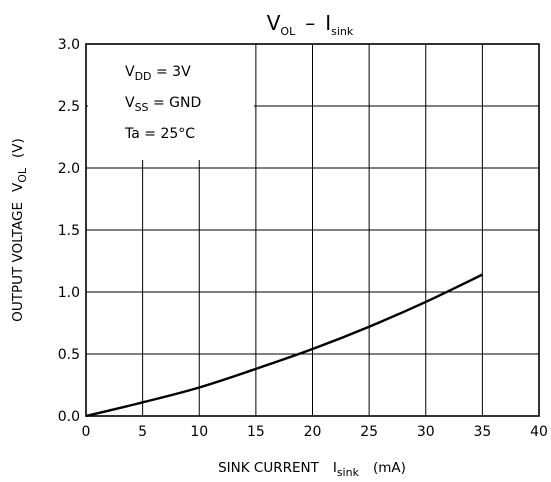 The image size is (551, 482). Describe the element at coordinates (310, 24) in the screenshot. I see `chart-title: VOL – Isink` at that location.